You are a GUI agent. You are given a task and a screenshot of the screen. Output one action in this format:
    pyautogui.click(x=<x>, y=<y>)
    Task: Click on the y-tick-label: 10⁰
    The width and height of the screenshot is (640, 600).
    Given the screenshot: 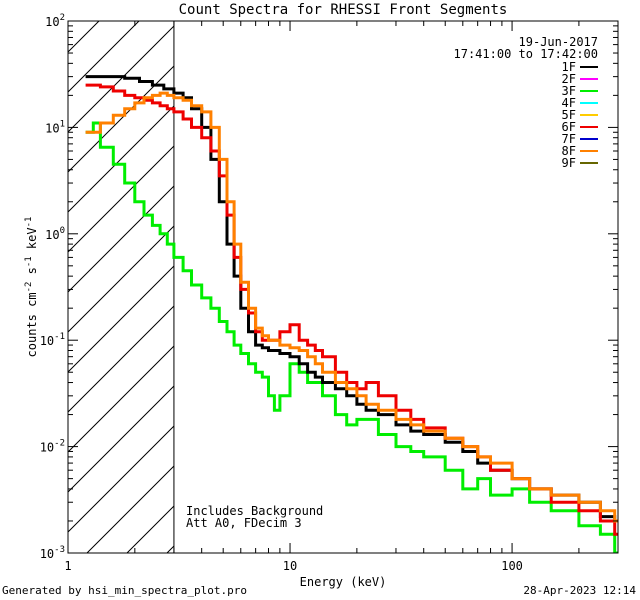 What is the action you would take?
    pyautogui.click(x=55, y=234)
    